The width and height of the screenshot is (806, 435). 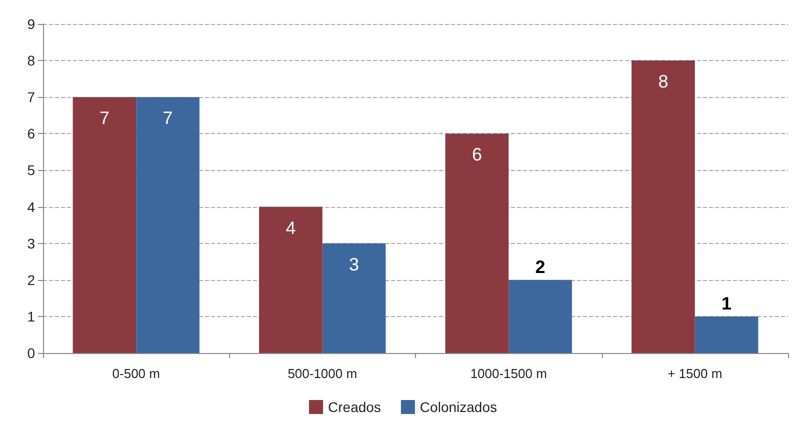 What do you see at coordinates (663, 82) in the screenshot?
I see `data-label: 8` at bounding box center [663, 82].